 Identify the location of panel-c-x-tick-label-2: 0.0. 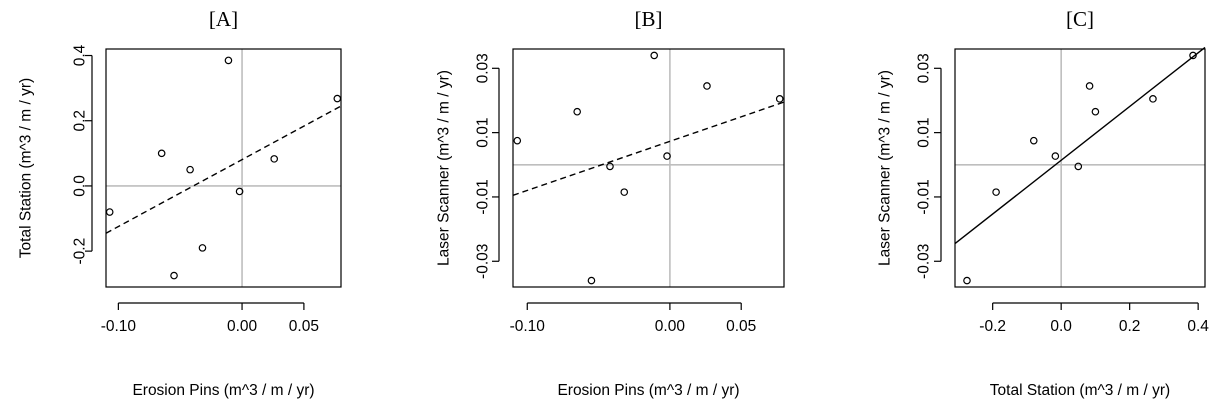
(1061, 326).